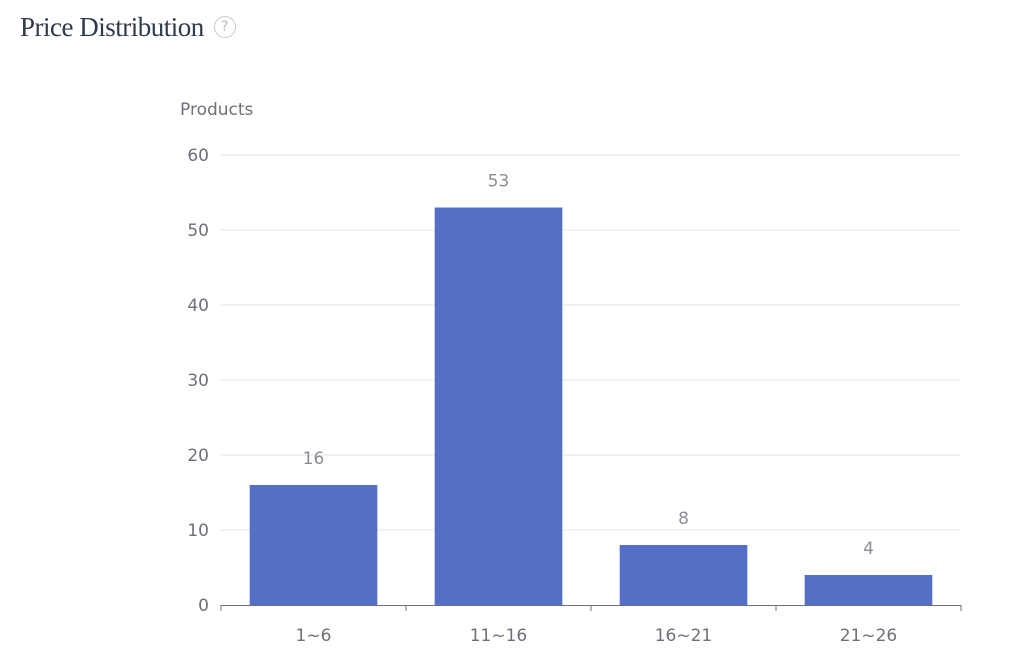 The image size is (1024, 659). Describe the element at coordinates (224, 27) in the screenshot. I see `question-circle-icon: ?` at that location.